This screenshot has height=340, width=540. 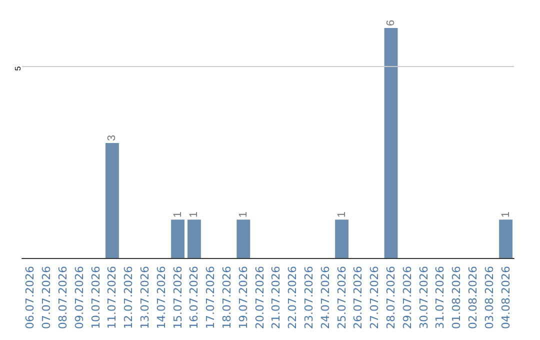 I want to click on x-tick-label: 12.07.2026, so click(x=129, y=298).